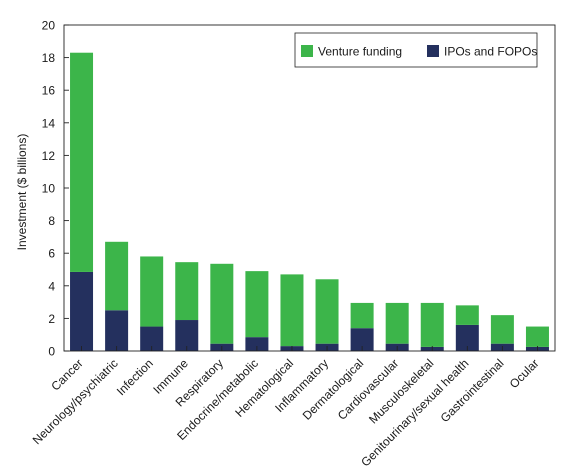  I want to click on legend-label-venture: Venture funding, so click(360, 52).